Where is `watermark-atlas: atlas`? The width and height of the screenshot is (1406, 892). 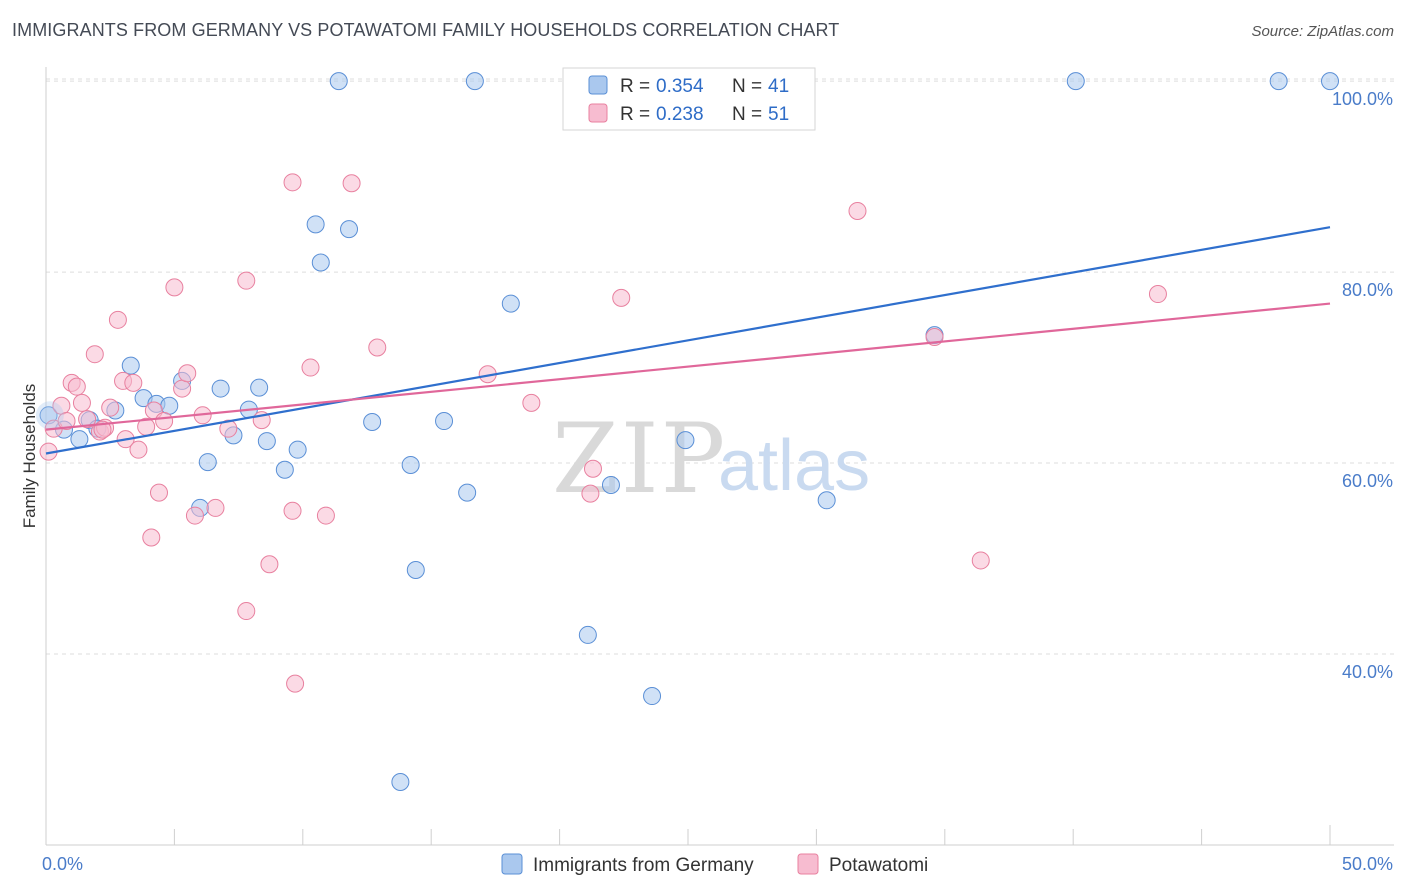 watermark-atlas: atlas is located at coordinates (794, 466).